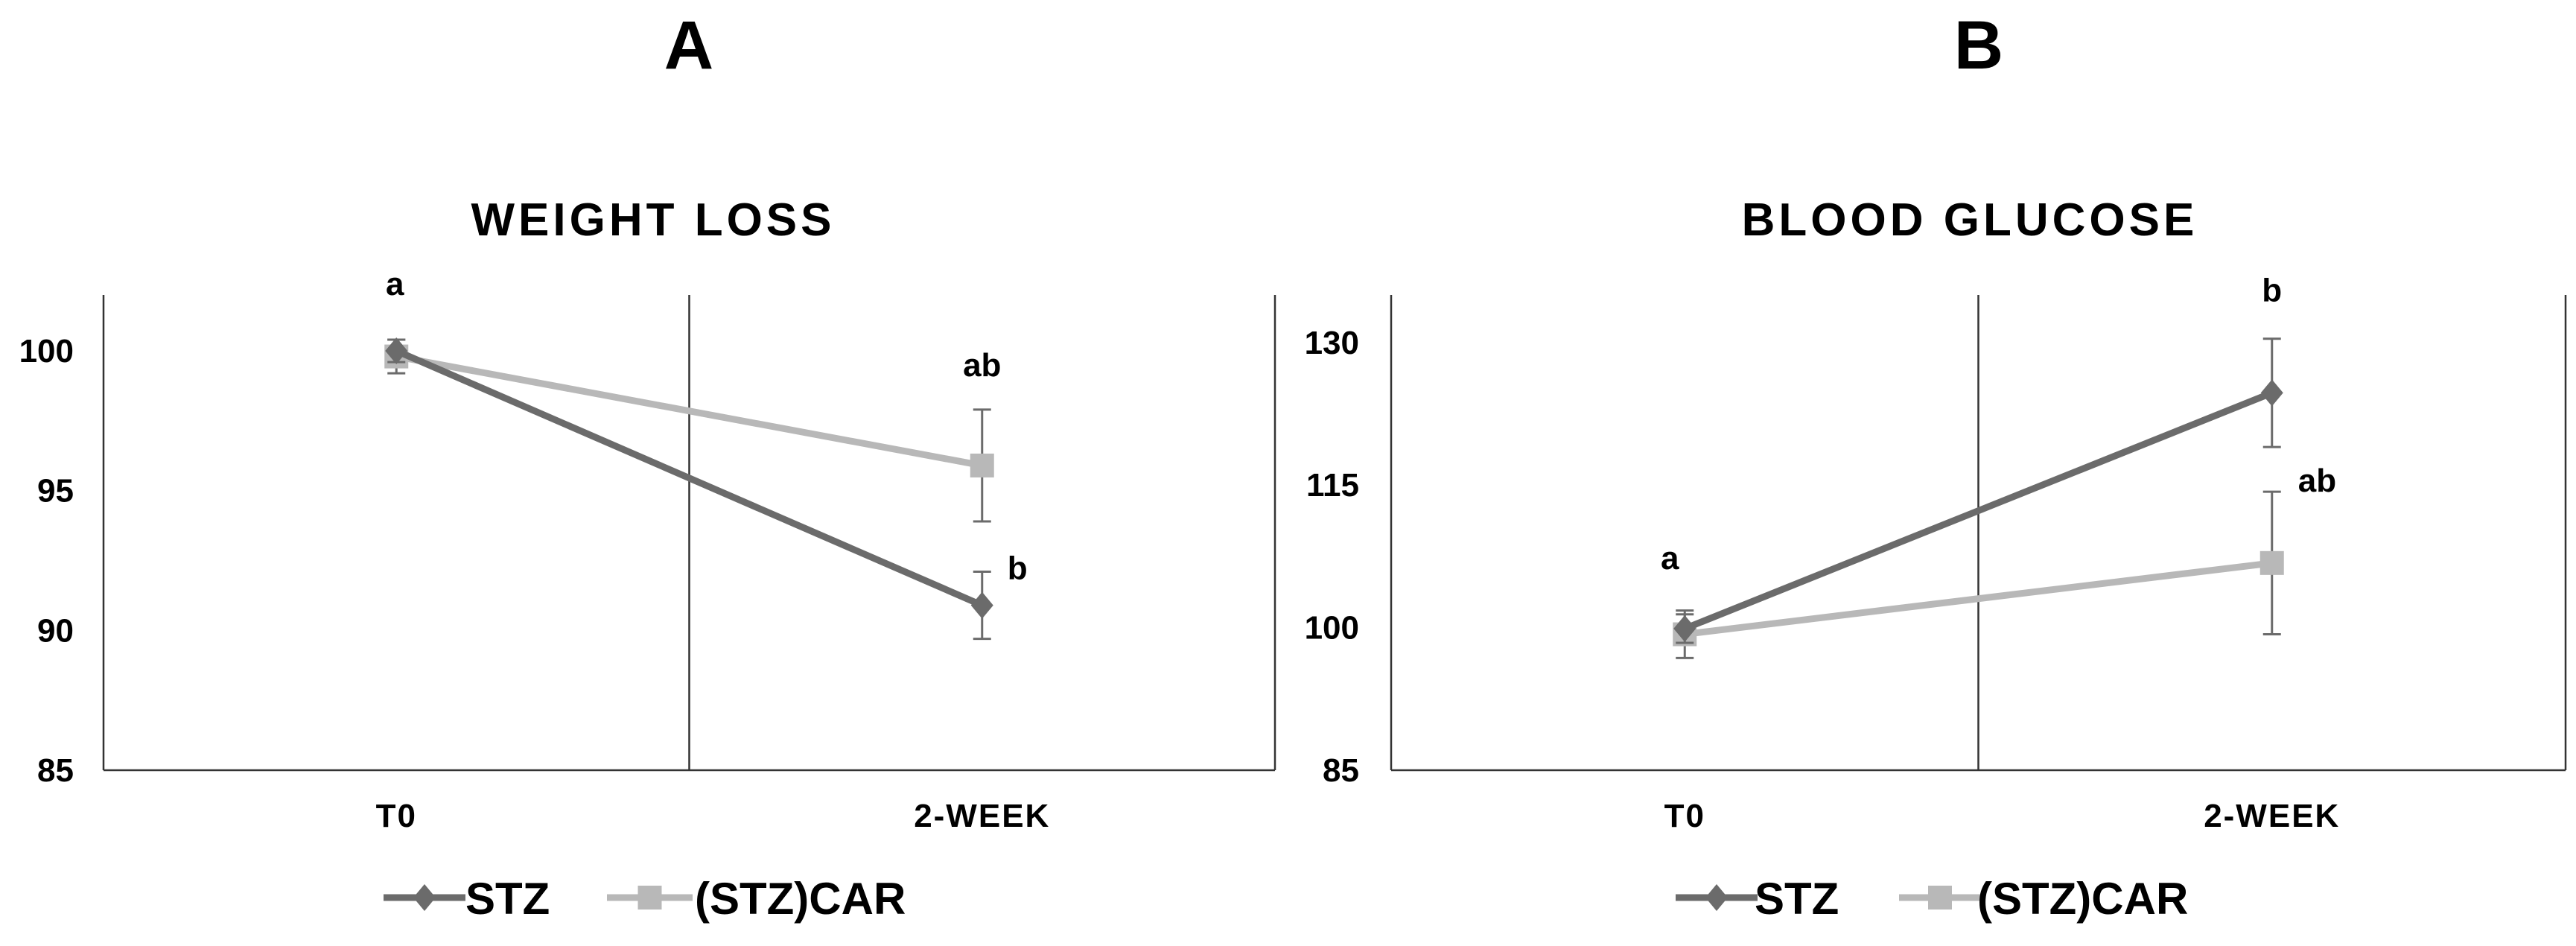 Image resolution: width=2576 pixels, height=946 pixels. I want to click on panel-letter: A, so click(688, 45).